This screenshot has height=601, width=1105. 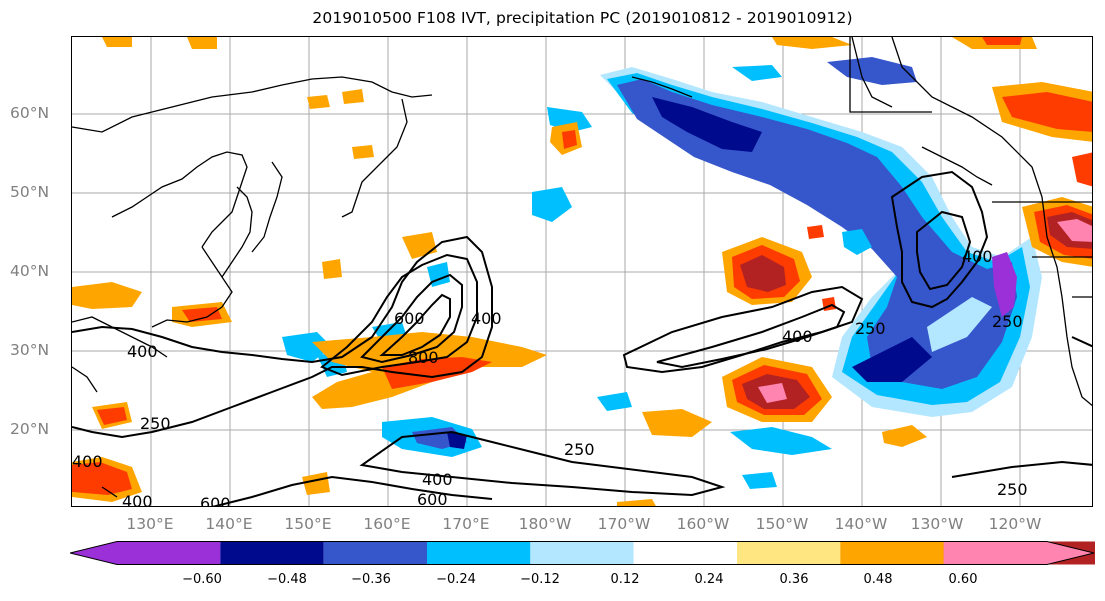 I want to click on lon-label: 140°W, so click(x=861, y=524).